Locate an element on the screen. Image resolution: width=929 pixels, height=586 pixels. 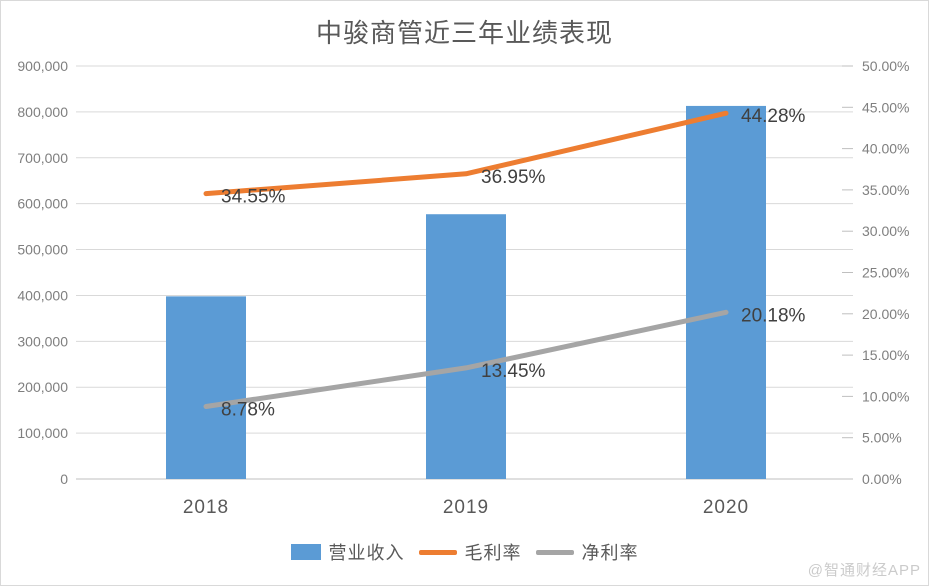
right-axis-tick-label: 5.00% is located at coordinates (882, 438).